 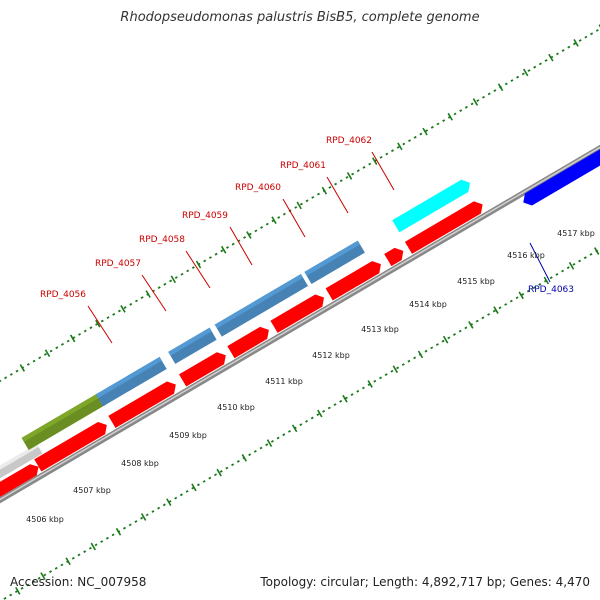 What do you see at coordinates (131, 381) in the screenshot?
I see `blast-hit-block` at bounding box center [131, 381].